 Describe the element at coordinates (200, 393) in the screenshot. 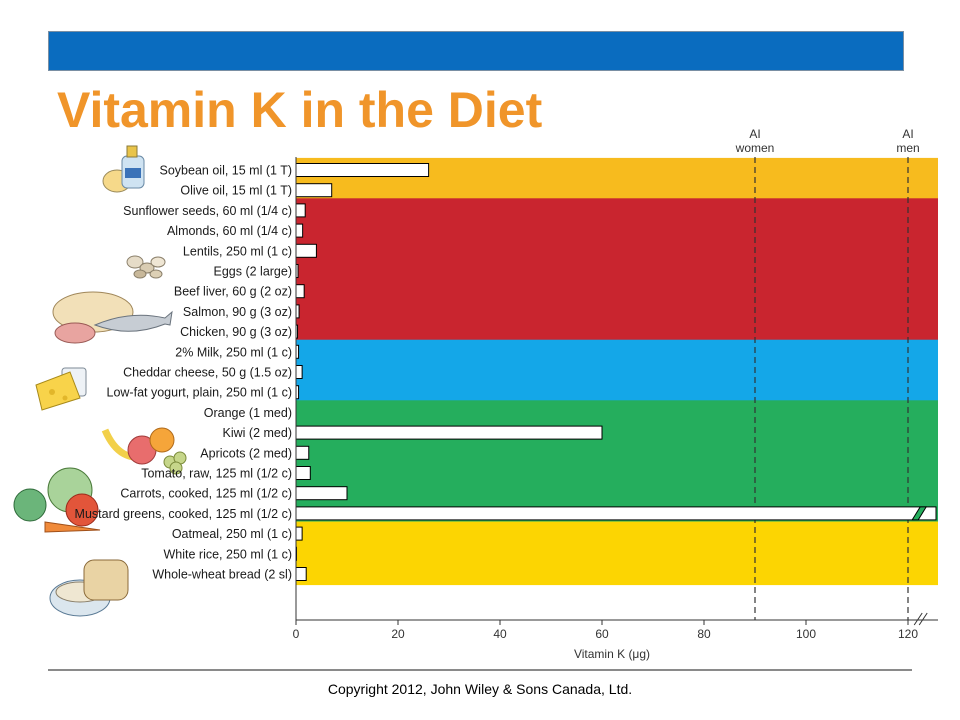

I see `category-label-11: Low-fat yogurt, plain, 250 ml (1 c)` at that location.